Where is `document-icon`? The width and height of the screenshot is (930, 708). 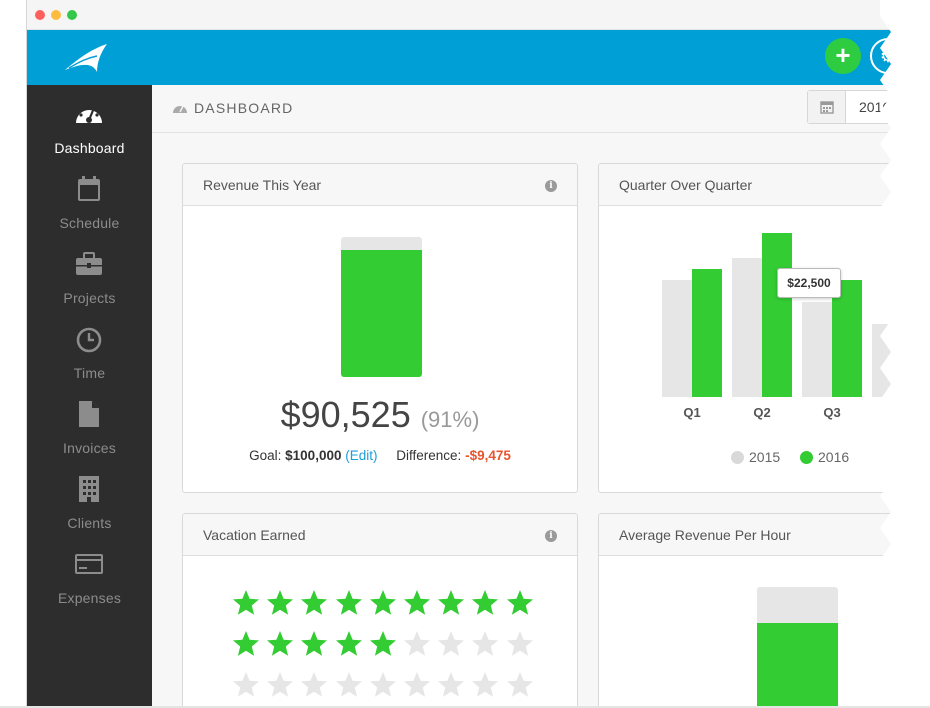
document-icon is located at coordinates (89, 414).